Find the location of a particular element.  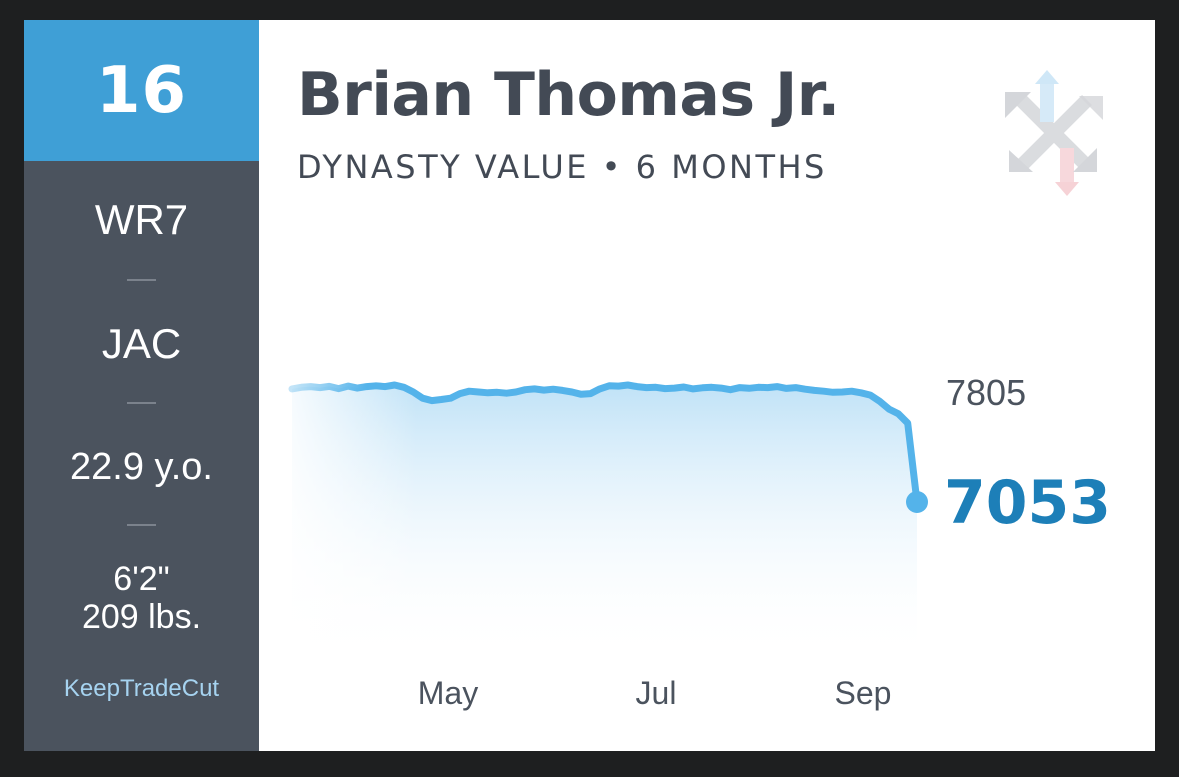

chart-subtitle: DYNASTY VALUE • 6 MONTHS is located at coordinates (562, 167).